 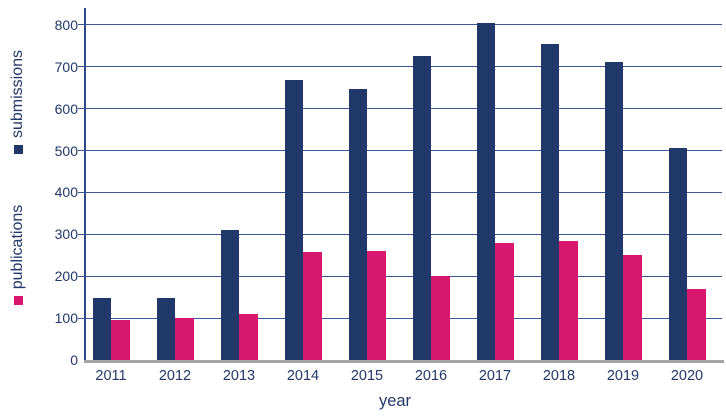 I want to click on x-tick-label-2013: 2013, so click(x=239, y=376).